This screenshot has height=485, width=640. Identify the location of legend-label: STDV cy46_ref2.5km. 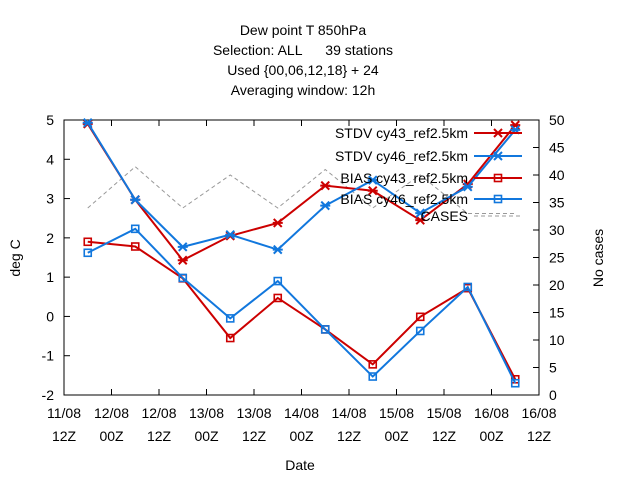
(401, 156).